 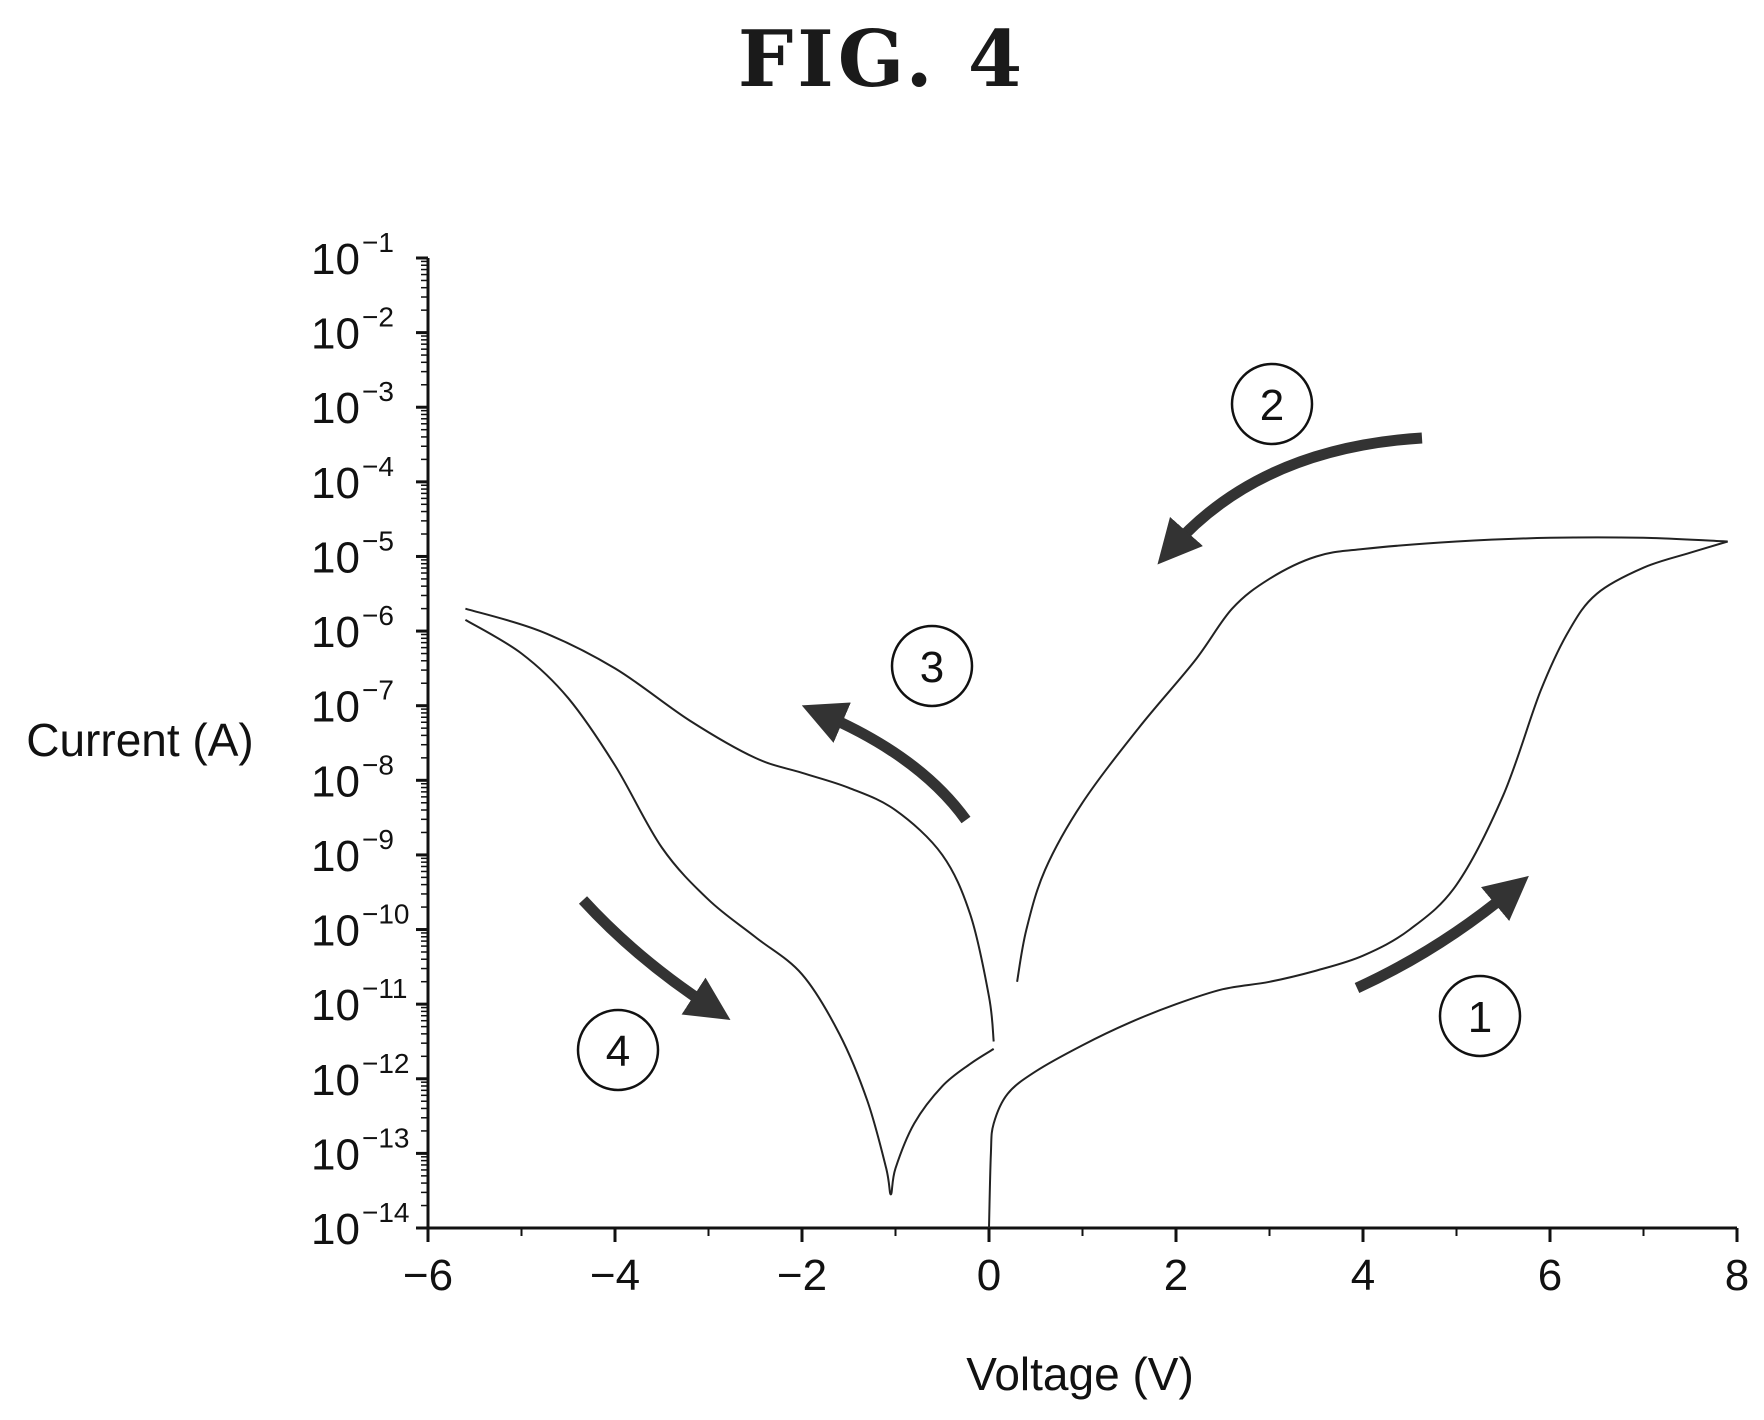 I want to click on y-tick-exponent: −1, so click(x=378, y=242).